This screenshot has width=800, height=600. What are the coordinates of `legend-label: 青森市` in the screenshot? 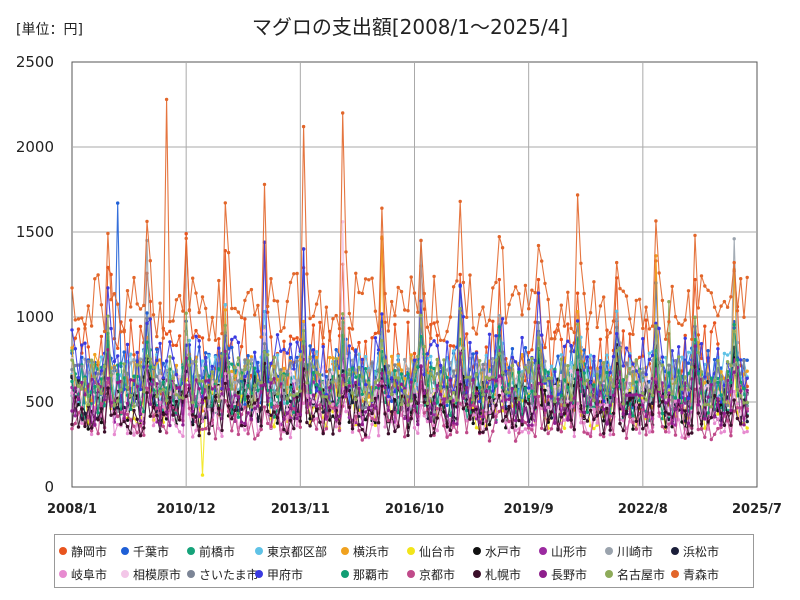 It's located at (701, 574).